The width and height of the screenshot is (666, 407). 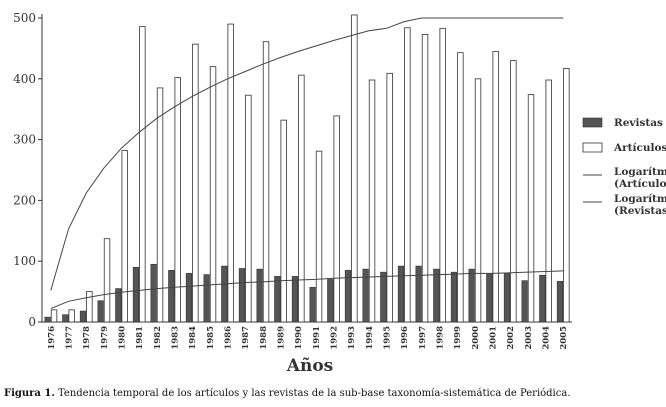 What do you see at coordinates (336, 219) in the screenshot?
I see `bar-articulos-1992` at bounding box center [336, 219].